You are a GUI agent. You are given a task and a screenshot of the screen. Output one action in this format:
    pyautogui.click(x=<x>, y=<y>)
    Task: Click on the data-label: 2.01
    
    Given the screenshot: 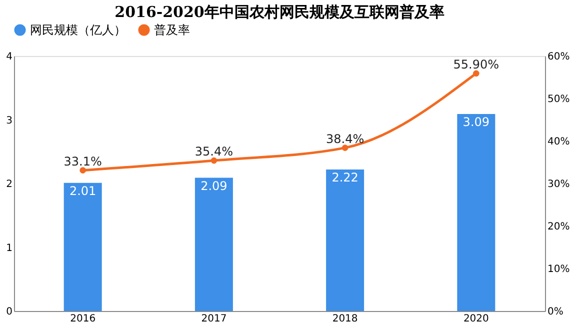 What is the action you would take?
    pyautogui.click(x=82, y=191)
    